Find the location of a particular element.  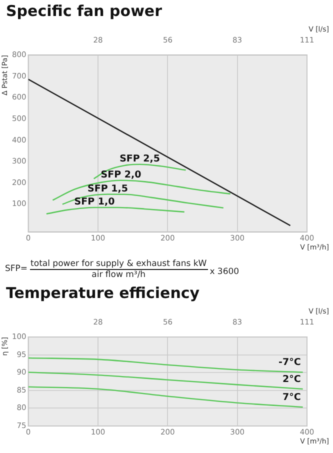

series-label: SFP 2,5 is located at coordinates (140, 158).